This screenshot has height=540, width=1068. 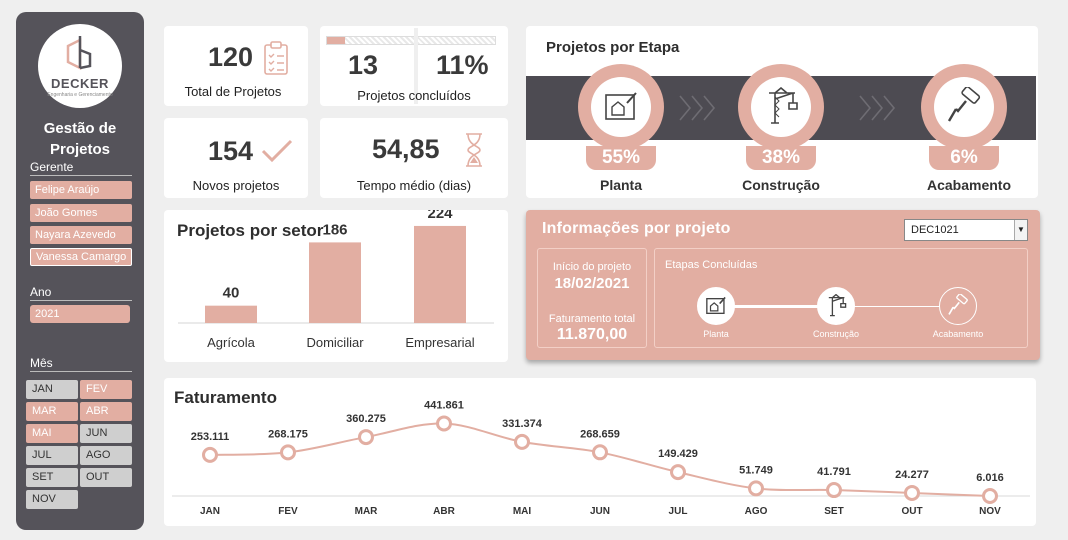 I want to click on project-select: DEC1021 ▼, so click(x=966, y=230).